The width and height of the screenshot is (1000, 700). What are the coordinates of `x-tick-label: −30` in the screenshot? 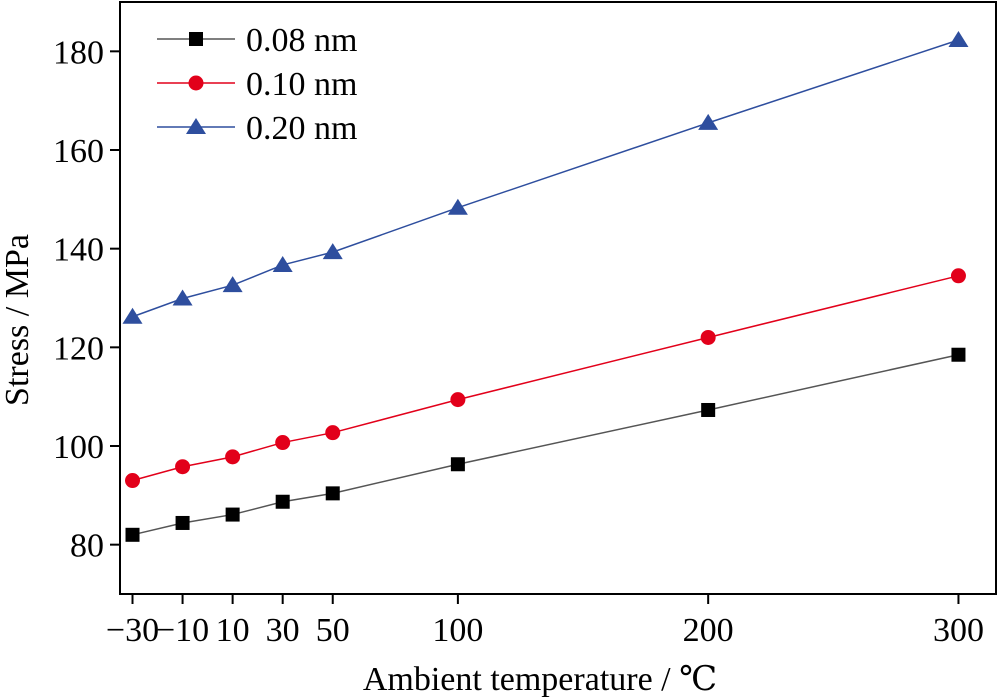 It's located at (132, 630).